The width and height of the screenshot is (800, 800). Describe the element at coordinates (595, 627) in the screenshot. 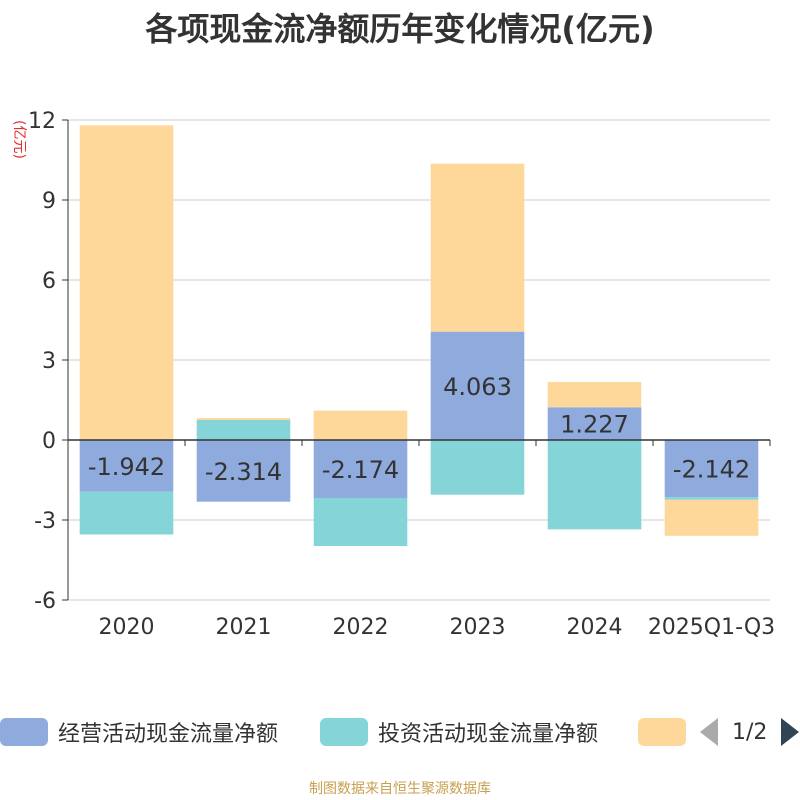

I see `x-tick-label: 2024` at that location.